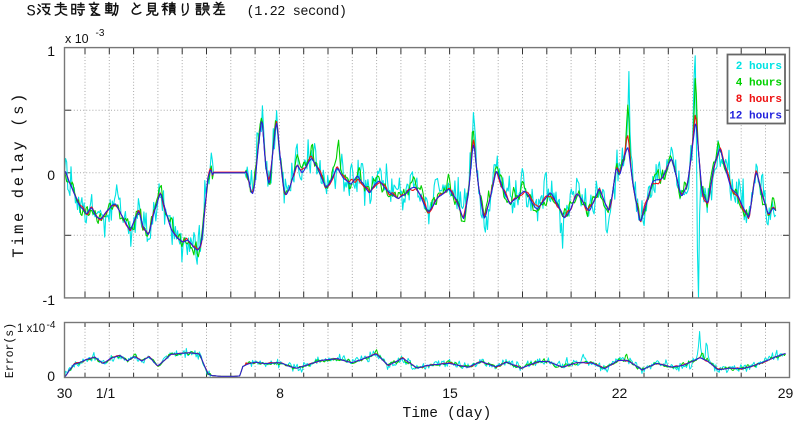  Describe the element at coordinates (31, 12) in the screenshot. I see `svg-text: S` at that location.